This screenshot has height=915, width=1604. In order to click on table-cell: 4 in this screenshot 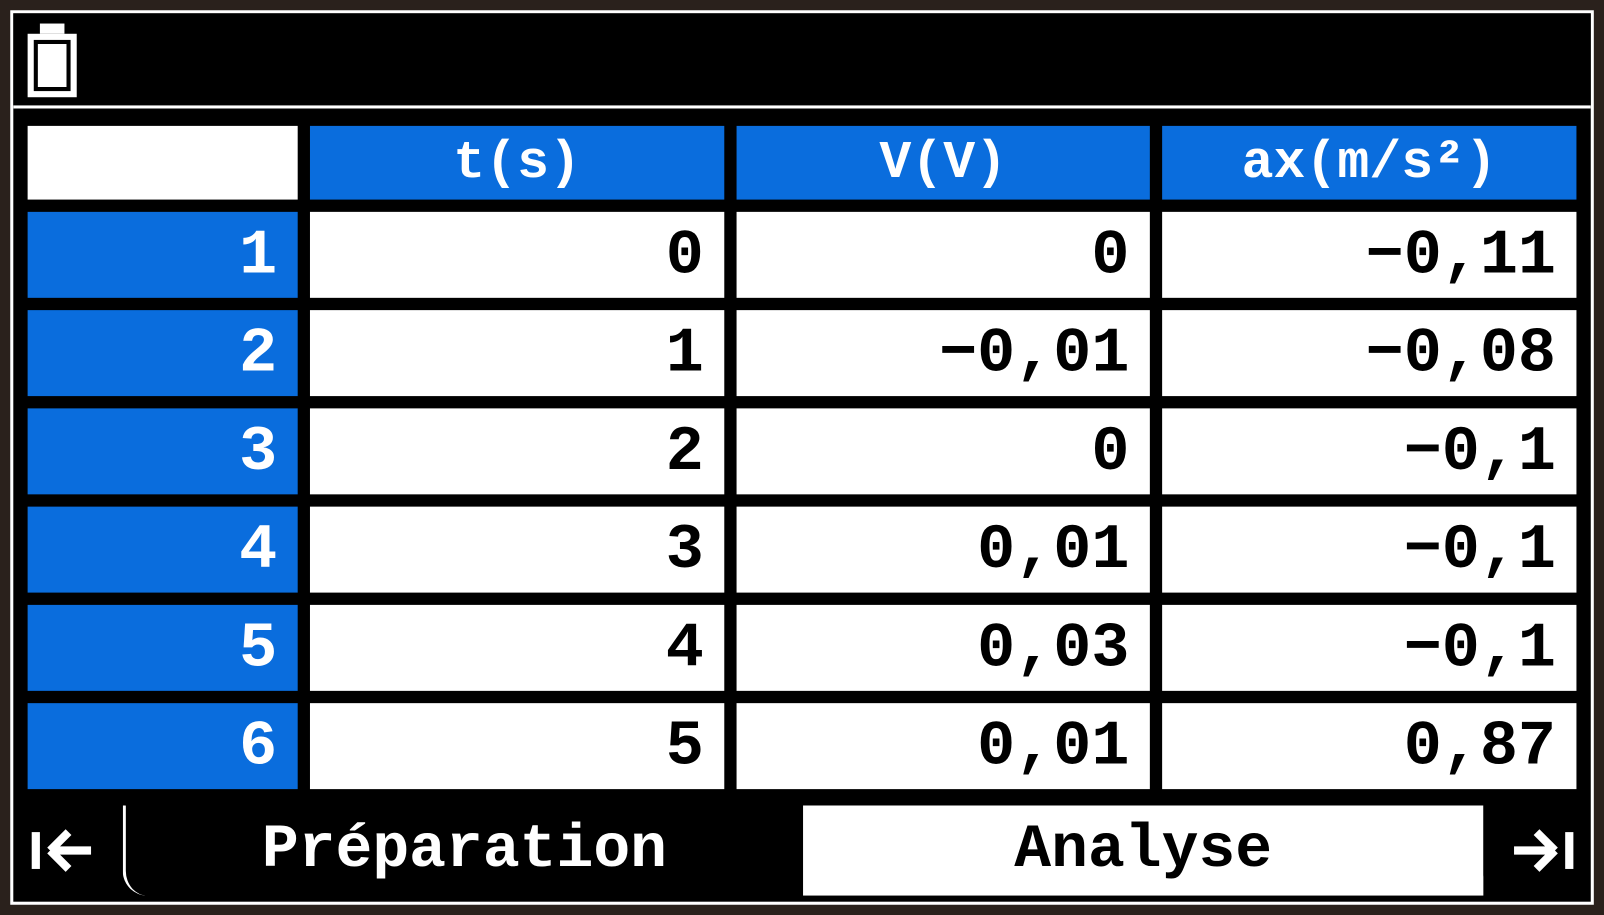, I will do `click(517, 647)`.